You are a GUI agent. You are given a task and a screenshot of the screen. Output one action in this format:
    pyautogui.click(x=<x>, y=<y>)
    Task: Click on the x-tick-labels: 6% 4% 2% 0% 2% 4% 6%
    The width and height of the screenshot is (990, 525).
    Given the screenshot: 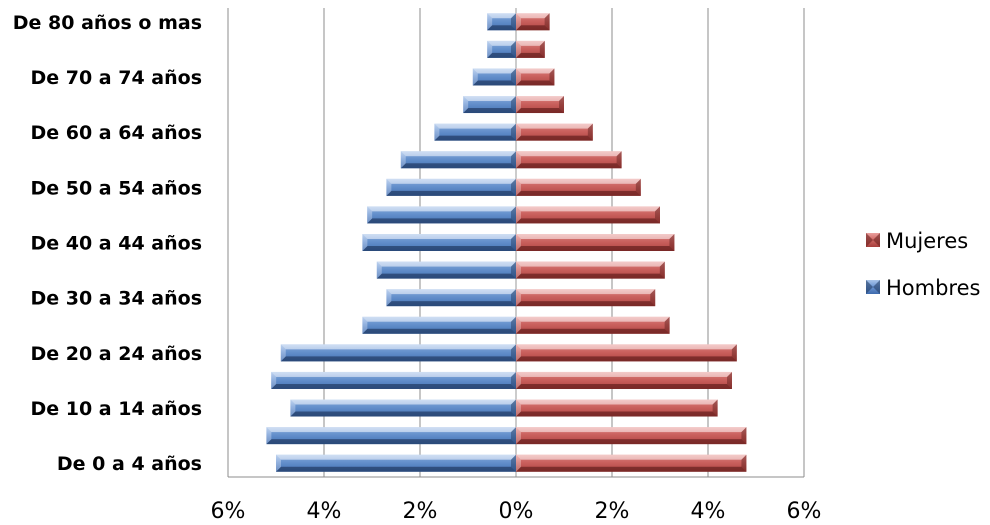 What is the action you would take?
    pyautogui.click(x=516, y=511)
    